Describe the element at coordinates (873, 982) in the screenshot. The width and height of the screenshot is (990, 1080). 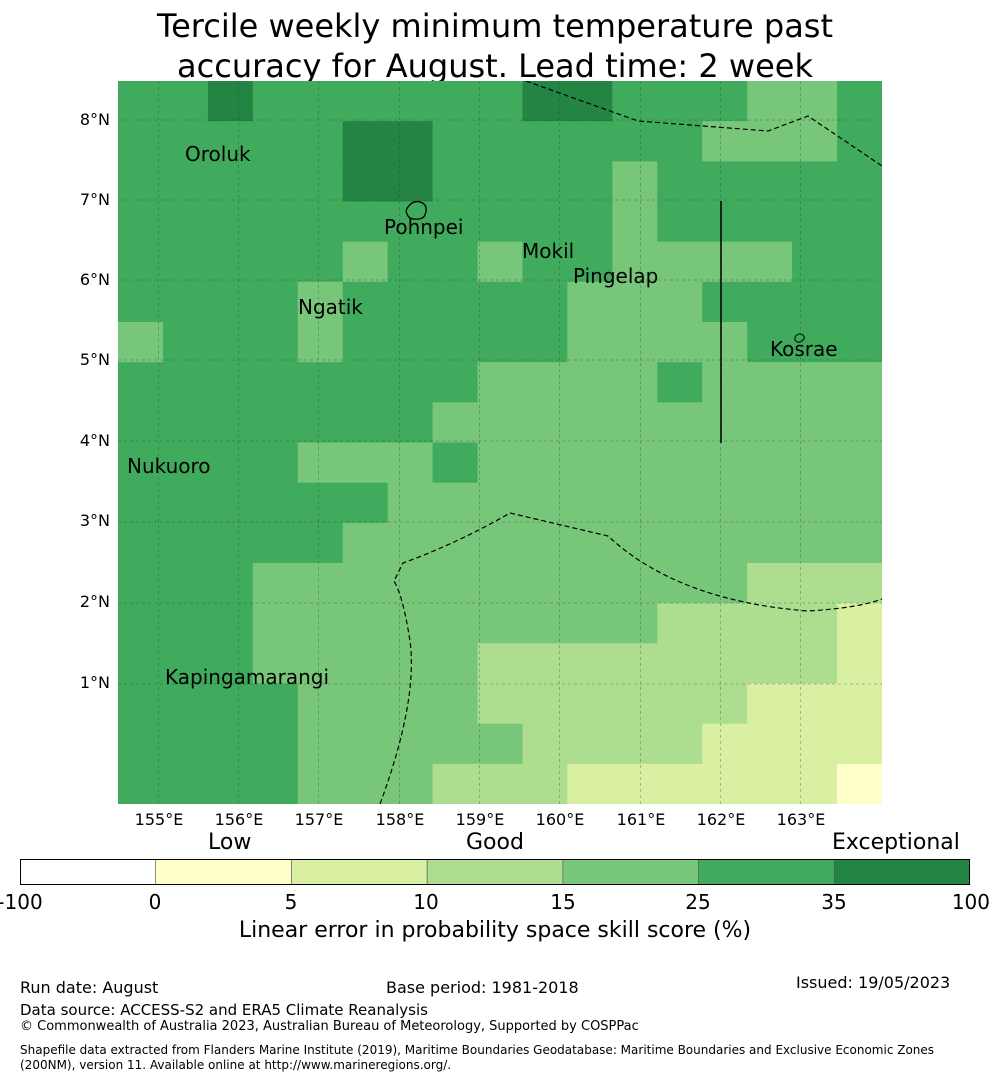
I see `issued-date: Issued: 19/05/2023` at that location.